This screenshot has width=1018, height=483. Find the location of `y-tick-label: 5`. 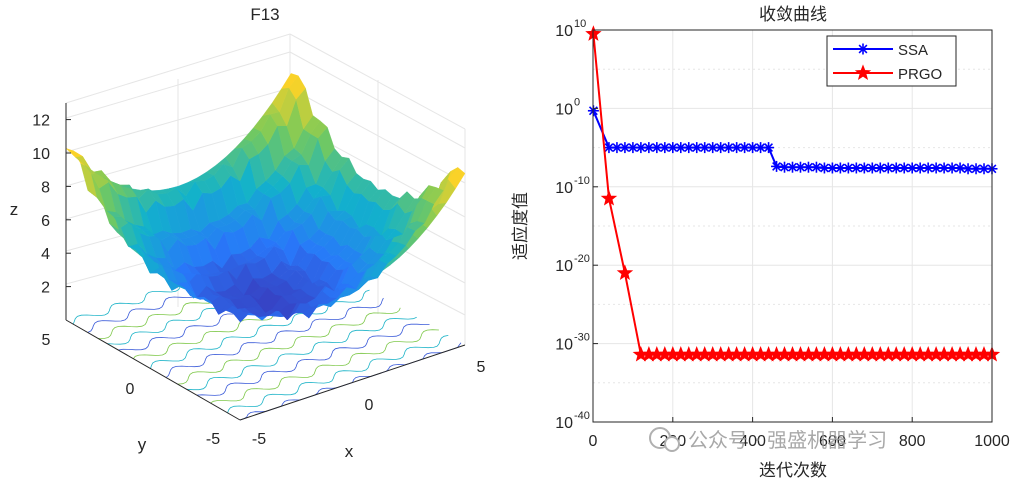

y-tick-label: 5 is located at coordinates (46, 340).